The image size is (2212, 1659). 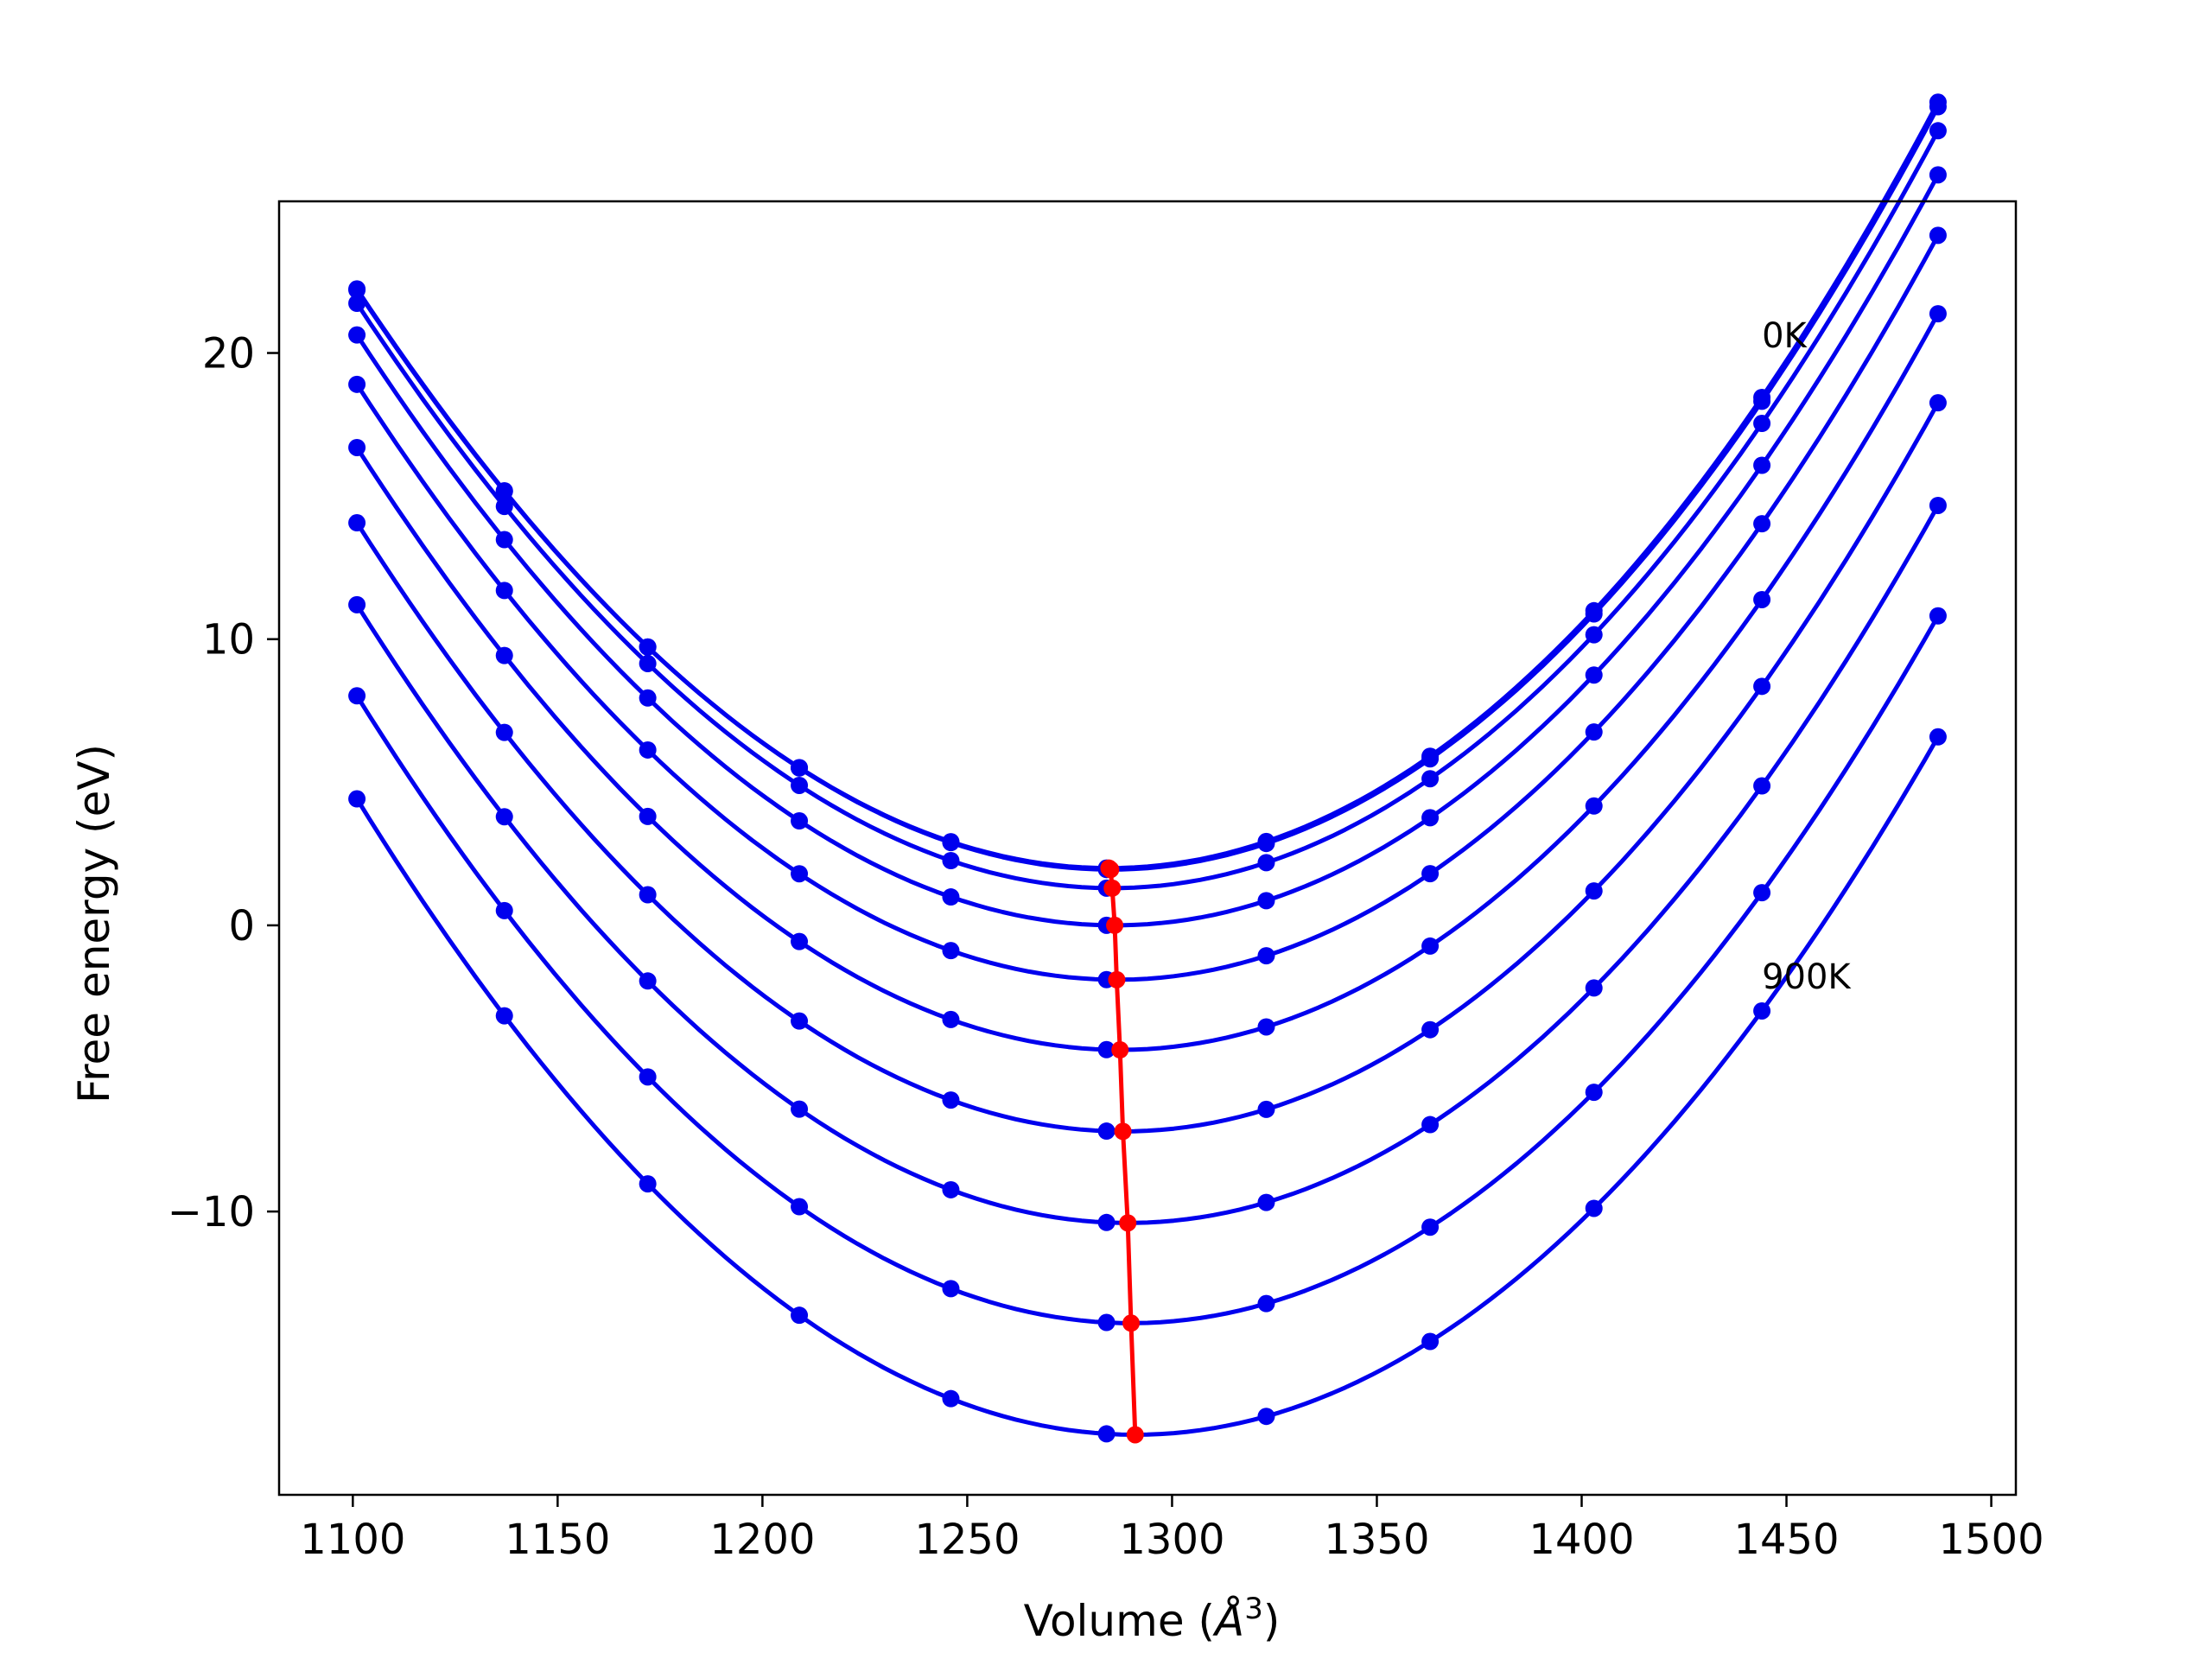 I want to click on y-tick-label-3: 20, so click(x=229, y=354).